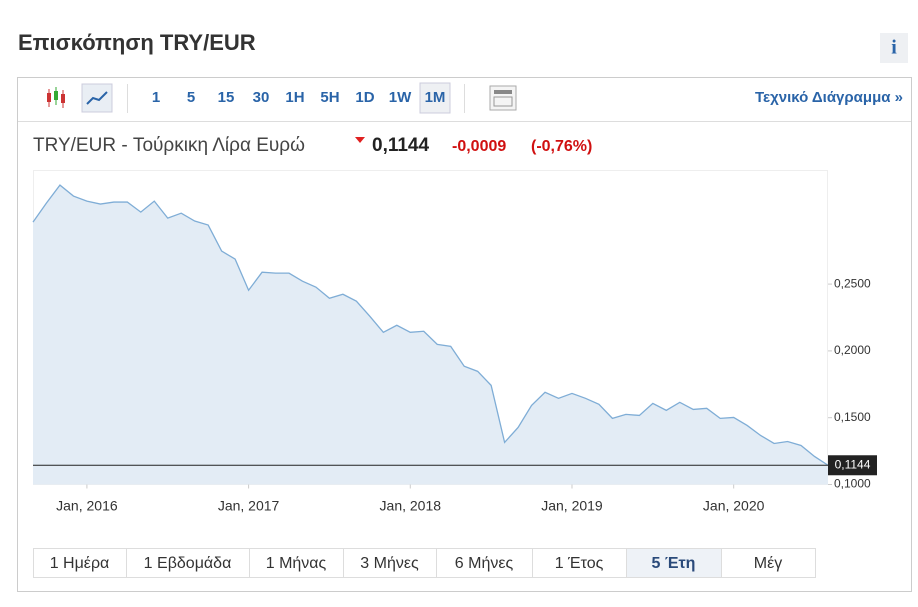 The height and width of the screenshot is (607, 918). I want to click on line-icon, so click(97, 98).